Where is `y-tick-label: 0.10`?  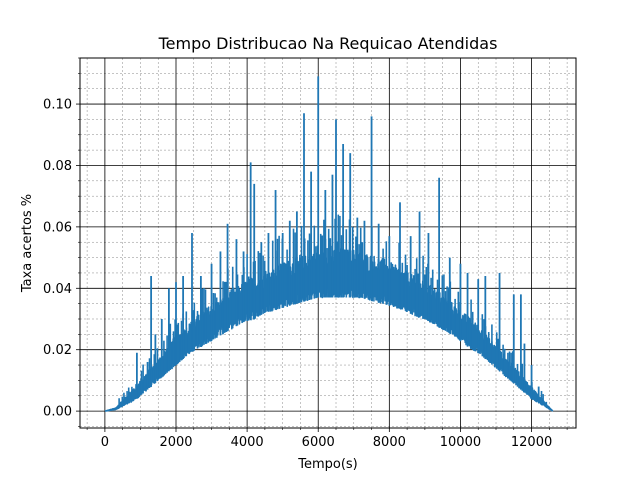 y-tick-label: 0.10 is located at coordinates (57, 105).